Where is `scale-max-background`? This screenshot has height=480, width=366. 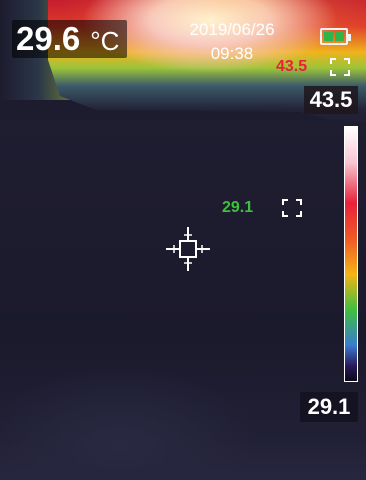 scale-max-background is located at coordinates (331, 100).